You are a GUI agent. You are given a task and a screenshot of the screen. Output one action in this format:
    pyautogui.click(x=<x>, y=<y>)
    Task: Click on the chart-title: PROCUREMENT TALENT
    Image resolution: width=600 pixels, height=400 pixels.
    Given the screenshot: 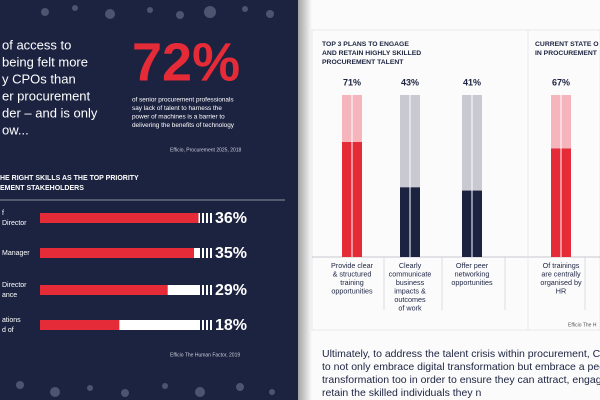 What is the action you would take?
    pyautogui.click(x=363, y=62)
    